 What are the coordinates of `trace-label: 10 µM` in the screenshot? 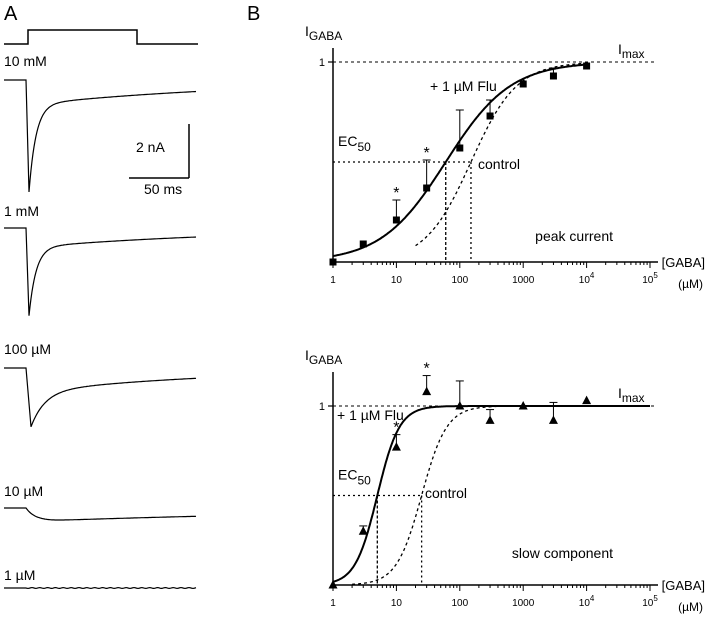 It's located at (23, 491).